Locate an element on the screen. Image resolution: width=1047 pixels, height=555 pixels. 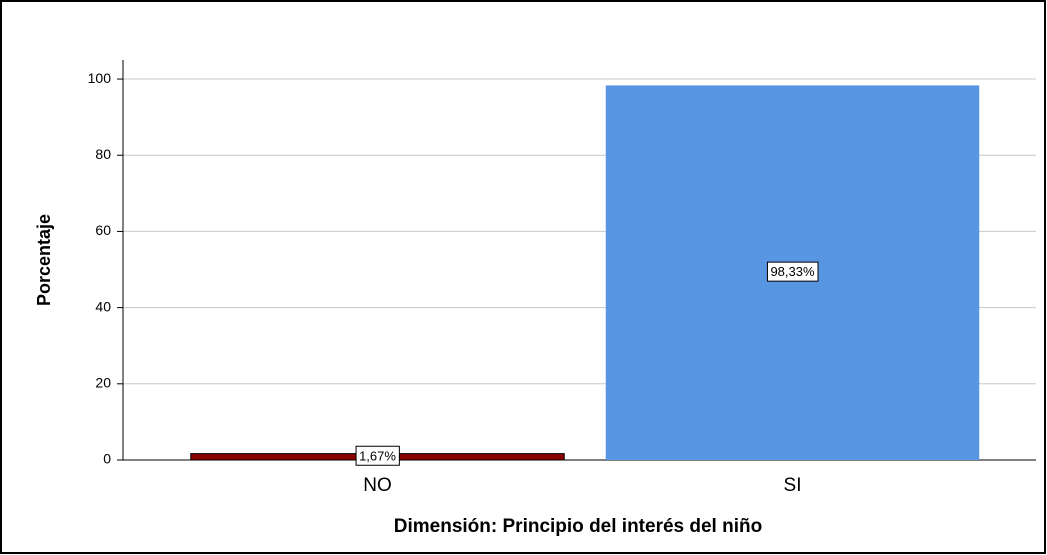
y-tick-label: 0 is located at coordinates (107, 459).